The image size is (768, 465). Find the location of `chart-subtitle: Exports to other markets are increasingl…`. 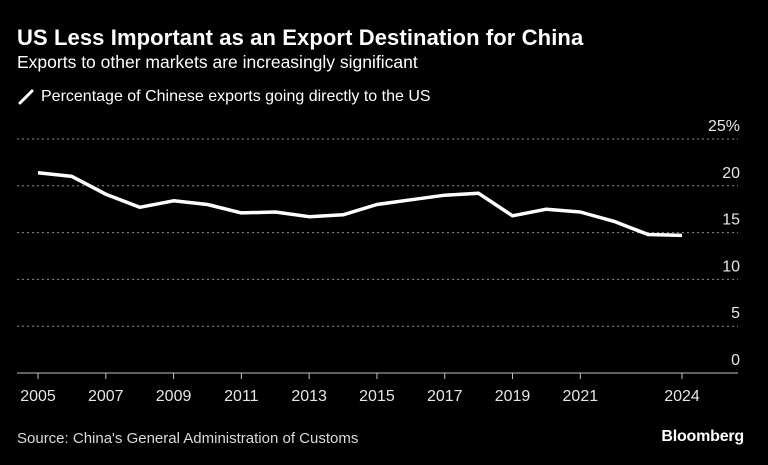

chart-subtitle: Exports to other markets are increasingl… is located at coordinates (217, 62).